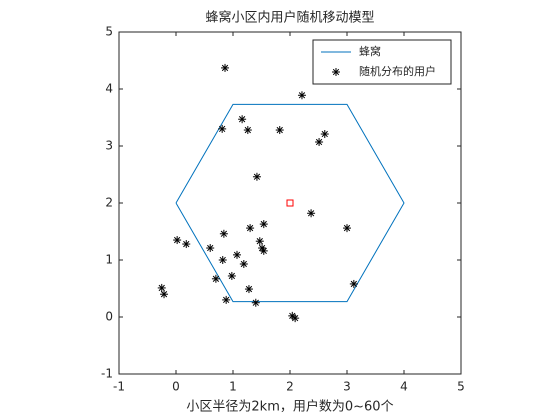 This screenshot has width=560, height=420. Describe the element at coordinates (109, 203) in the screenshot. I see `y-tick-label: 2` at that location.